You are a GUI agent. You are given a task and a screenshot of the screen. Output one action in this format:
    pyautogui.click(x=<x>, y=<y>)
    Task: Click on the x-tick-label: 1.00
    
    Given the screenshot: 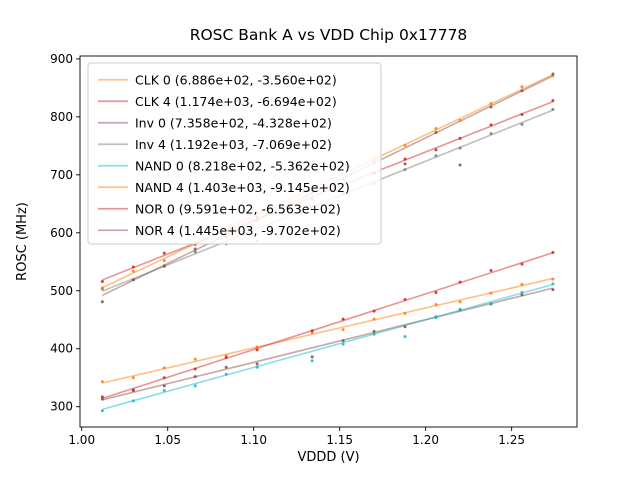 What is the action you would take?
    pyautogui.click(x=81, y=440)
    